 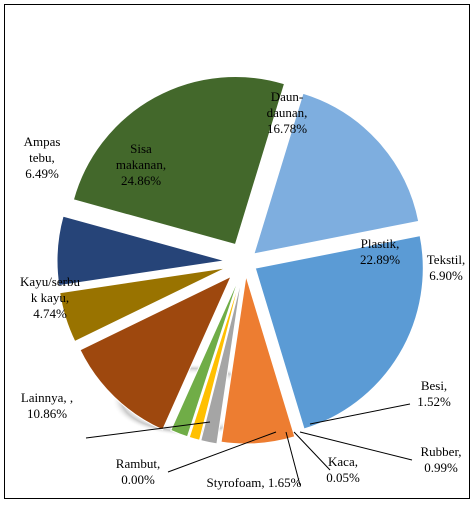 I want to click on leader-lines, so click(x=249, y=444).